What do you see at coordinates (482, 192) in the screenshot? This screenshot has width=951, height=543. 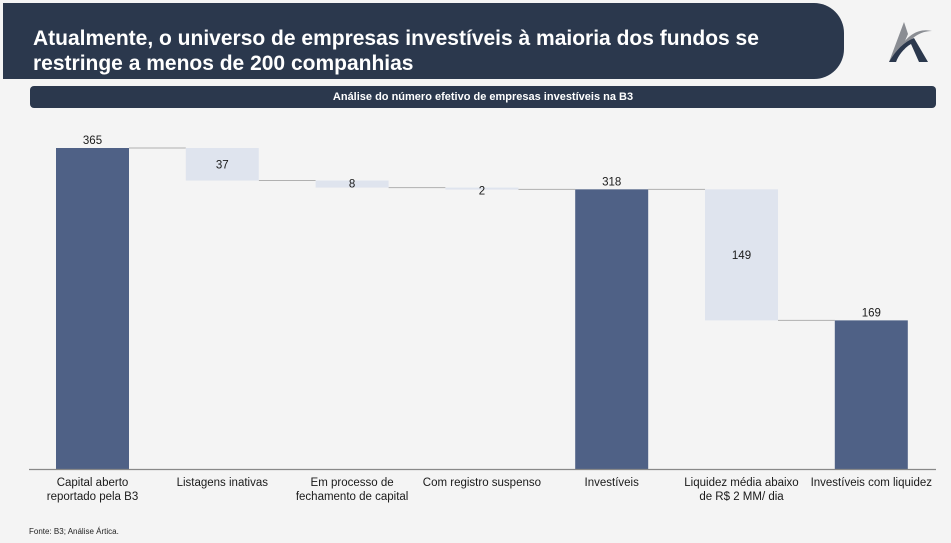 I see `data-label: 2` at bounding box center [482, 192].